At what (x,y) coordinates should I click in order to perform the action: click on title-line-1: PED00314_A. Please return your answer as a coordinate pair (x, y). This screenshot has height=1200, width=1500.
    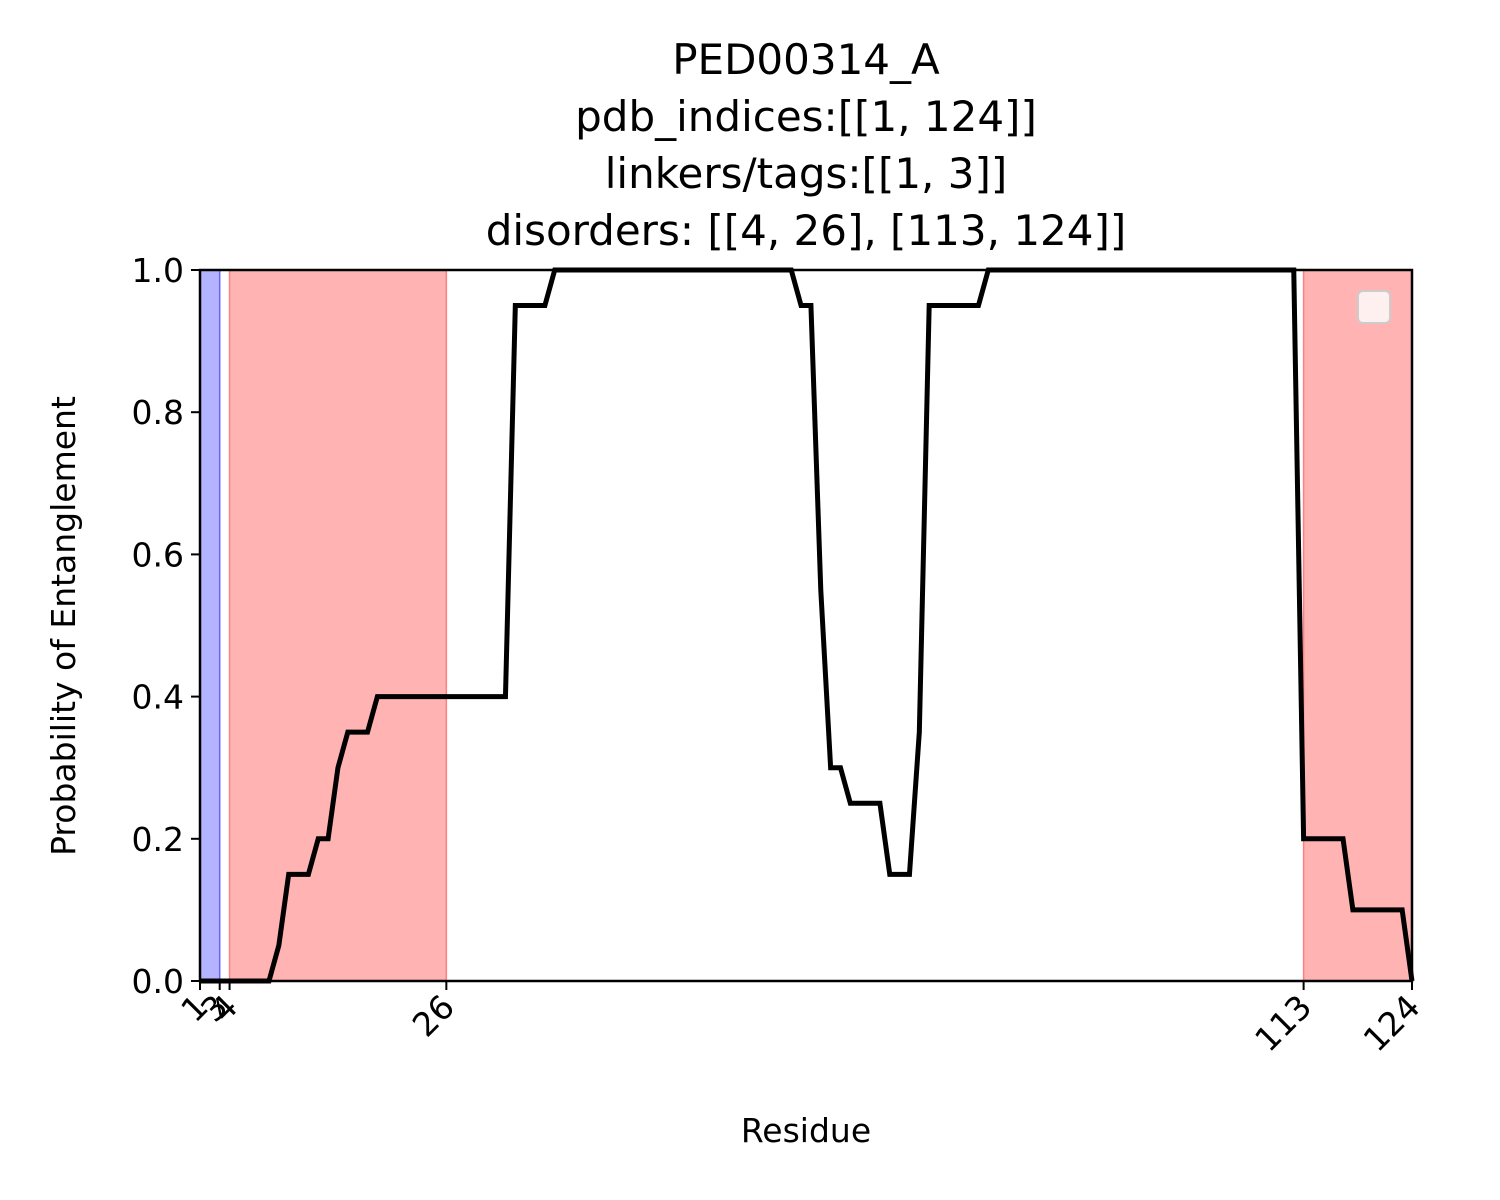
    Looking at the image, I should click on (806, 59).